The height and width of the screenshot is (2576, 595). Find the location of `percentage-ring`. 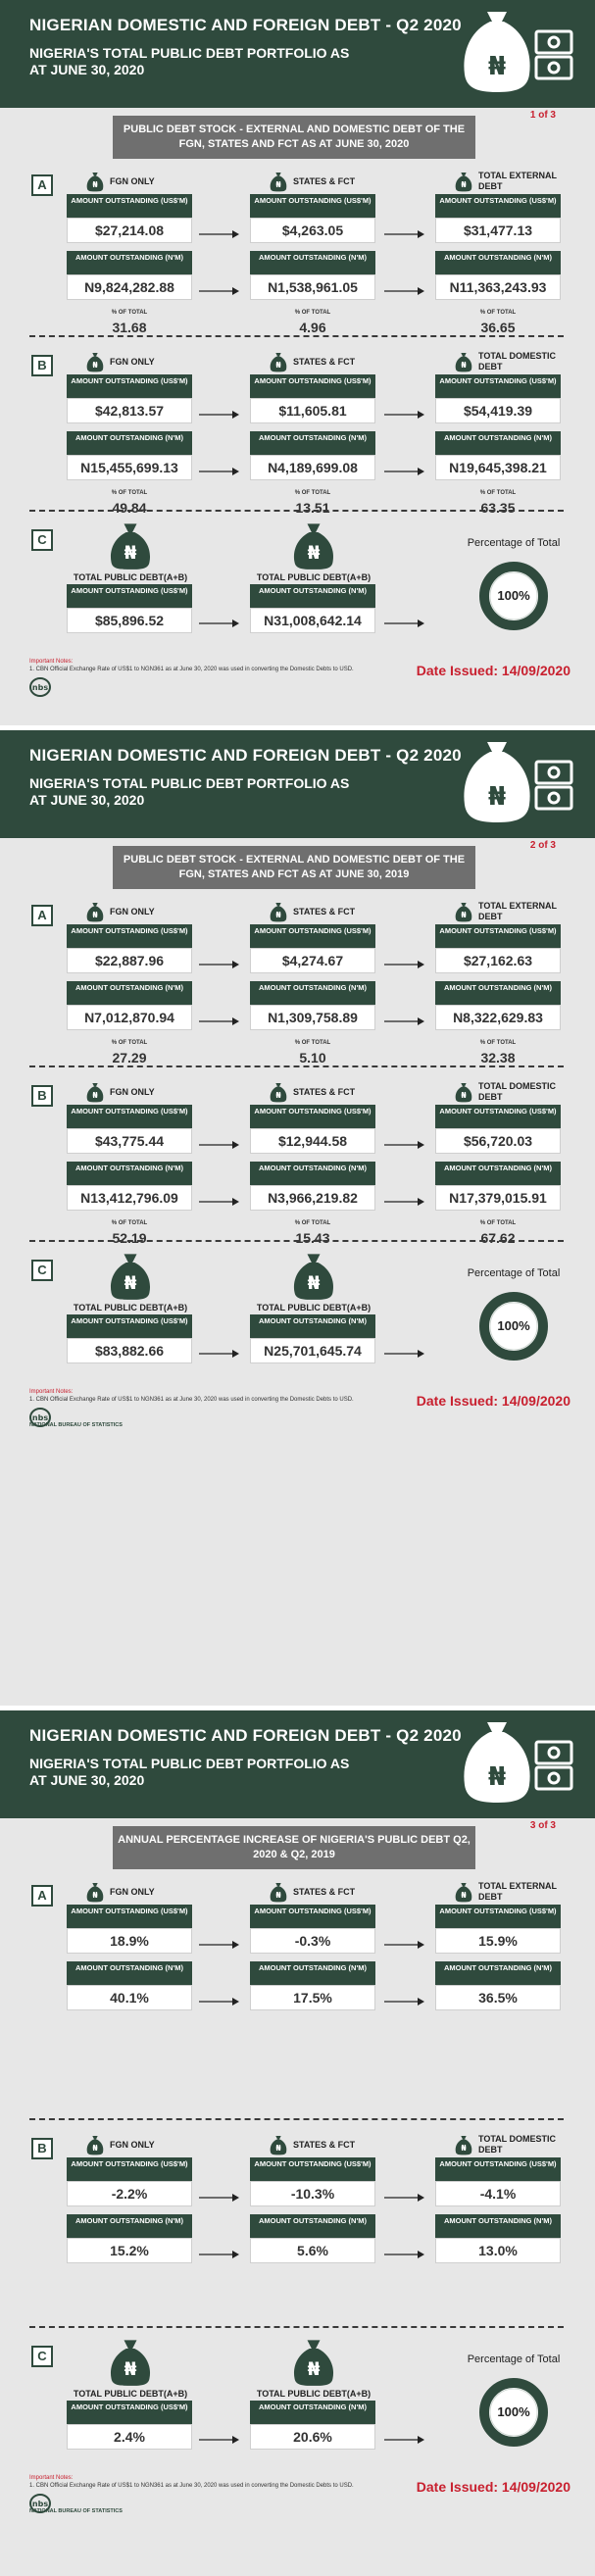

percentage-ring is located at coordinates (513, 2412).